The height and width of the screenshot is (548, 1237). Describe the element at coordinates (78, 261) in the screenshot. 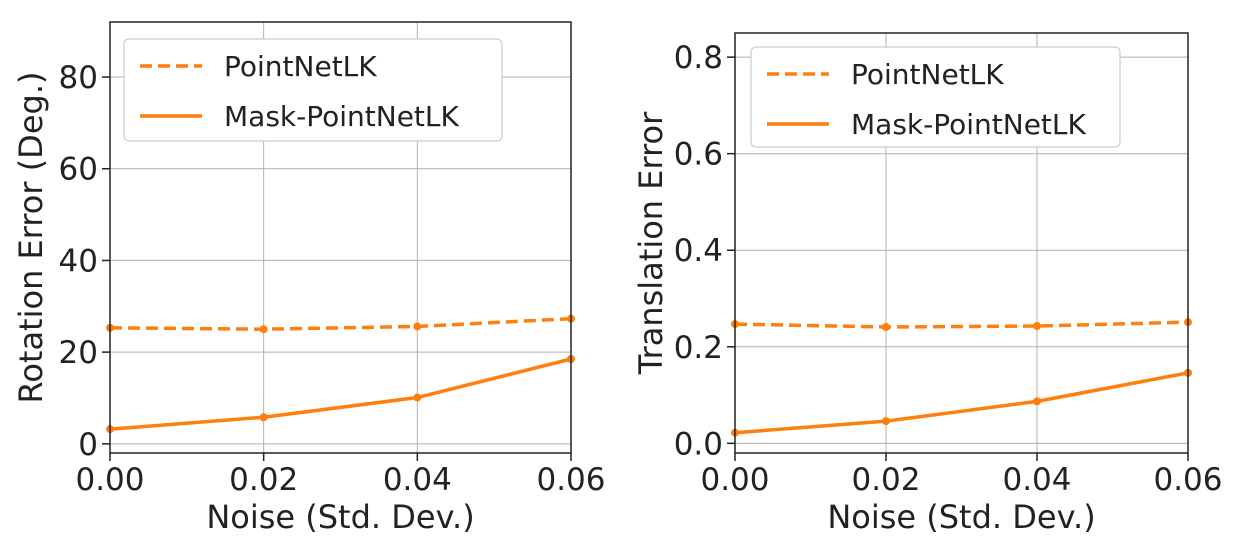

I see `y-tick-label: 40` at that location.